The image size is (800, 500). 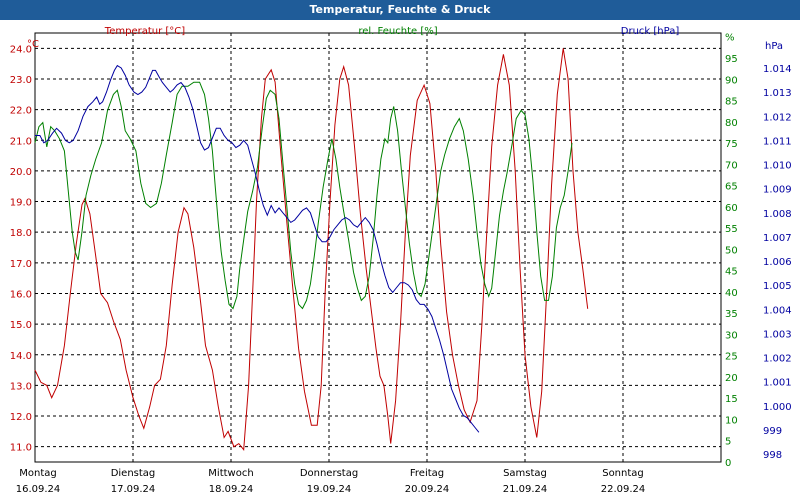 I want to click on pressure-tick-label: 1.001, so click(x=777, y=383).